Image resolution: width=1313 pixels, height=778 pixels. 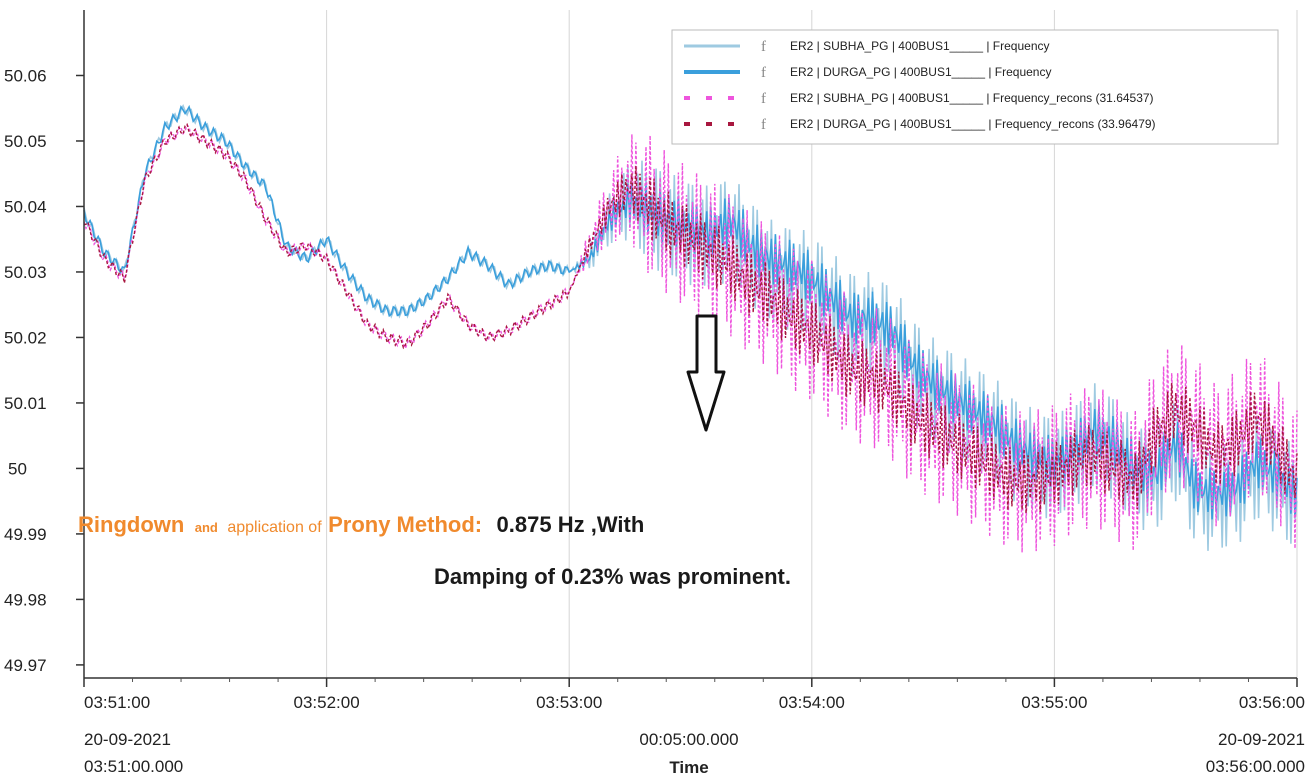 I want to click on y-tick-label: 50.04, so click(x=25, y=206).